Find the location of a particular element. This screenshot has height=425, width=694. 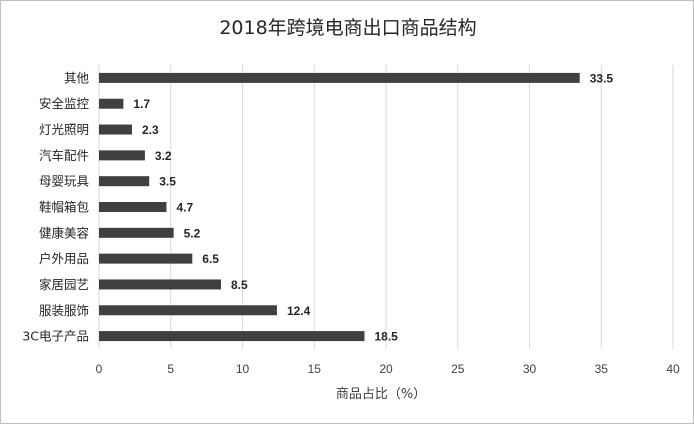

data-label: 18.5 is located at coordinates (386, 337).